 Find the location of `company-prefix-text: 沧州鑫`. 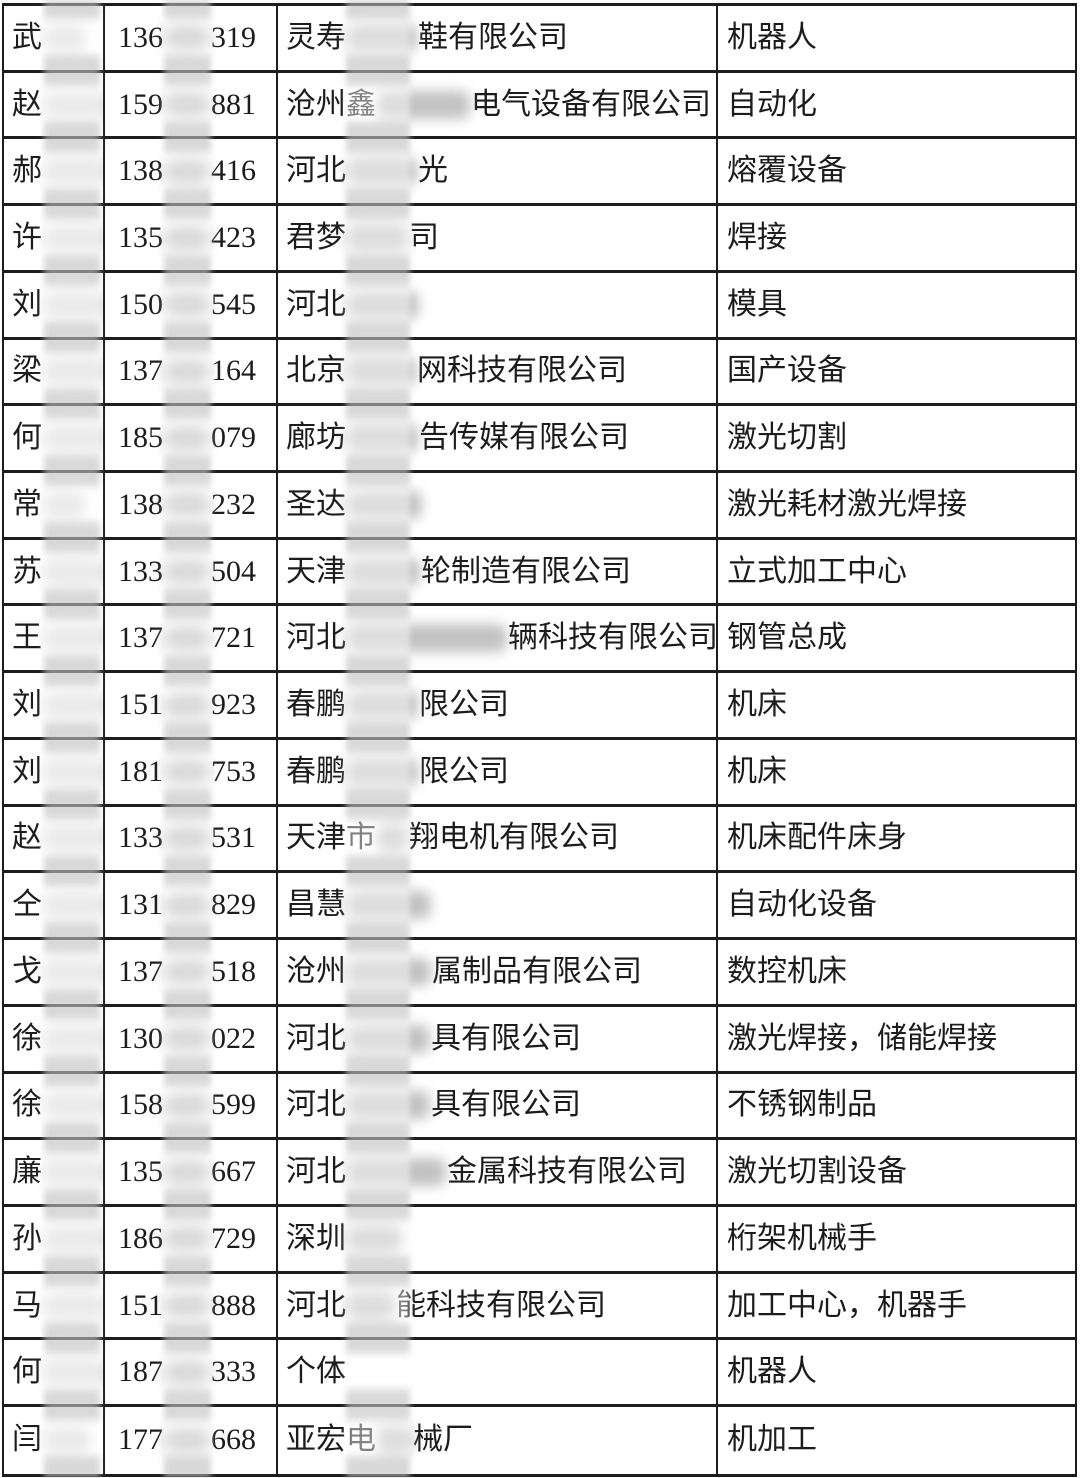

company-prefix-text: 沧州鑫 is located at coordinates (331, 104).